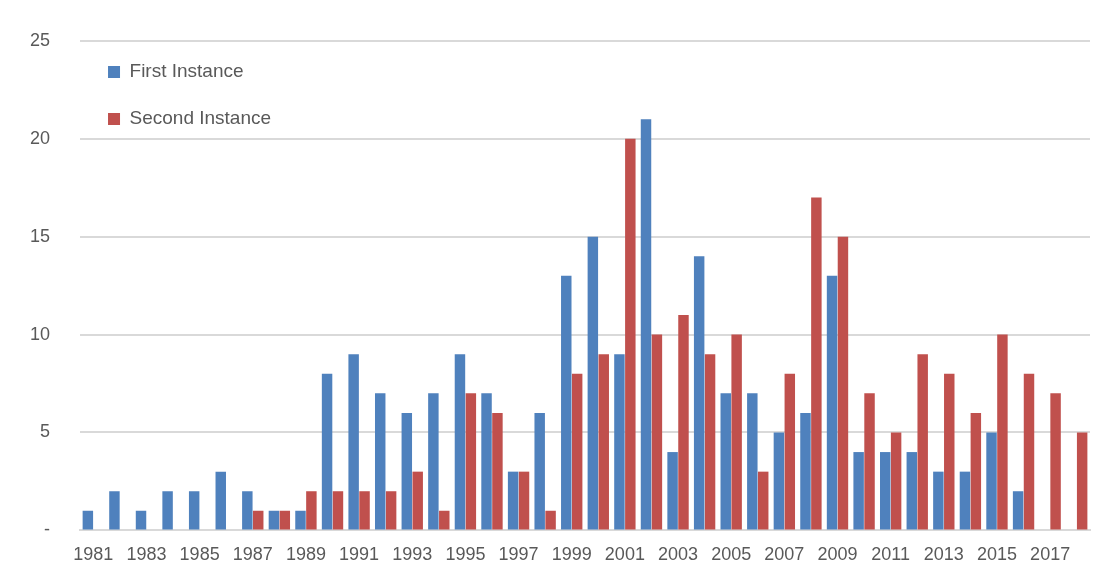 The image size is (1094, 584). What do you see at coordinates (731, 554) in the screenshot?
I see `x-tick-label: 2005` at bounding box center [731, 554].